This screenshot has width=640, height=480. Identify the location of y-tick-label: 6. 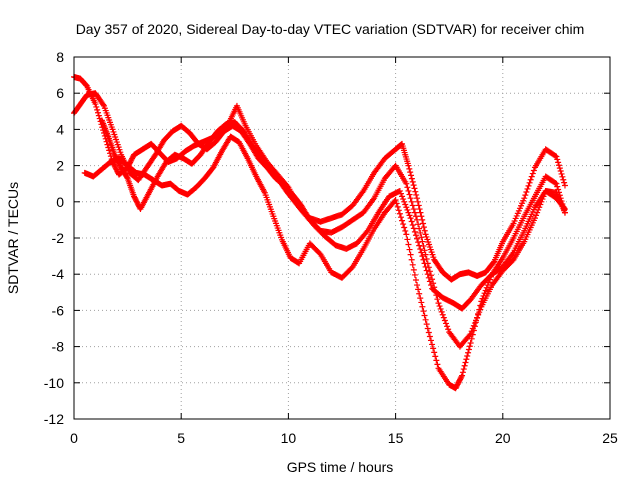
(60, 93).